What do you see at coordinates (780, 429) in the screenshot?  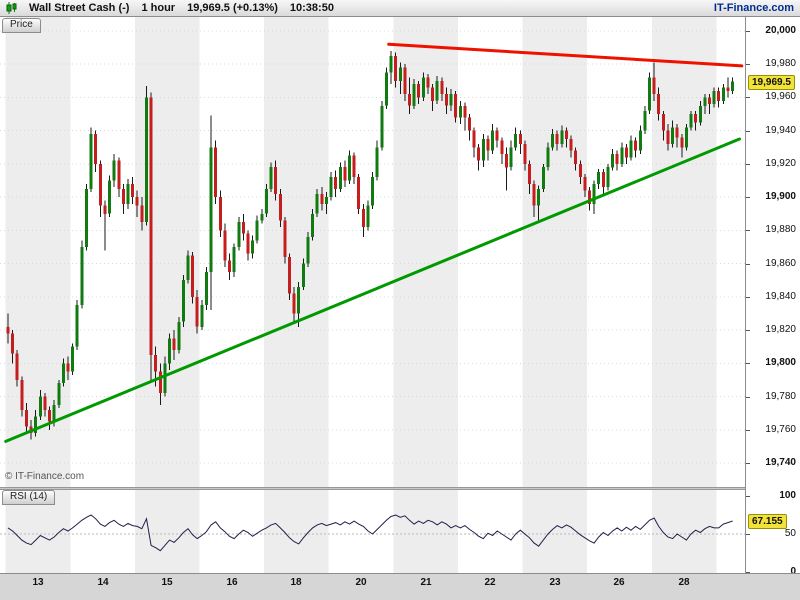 I see `price-tick-label: 19,760` at bounding box center [780, 429].